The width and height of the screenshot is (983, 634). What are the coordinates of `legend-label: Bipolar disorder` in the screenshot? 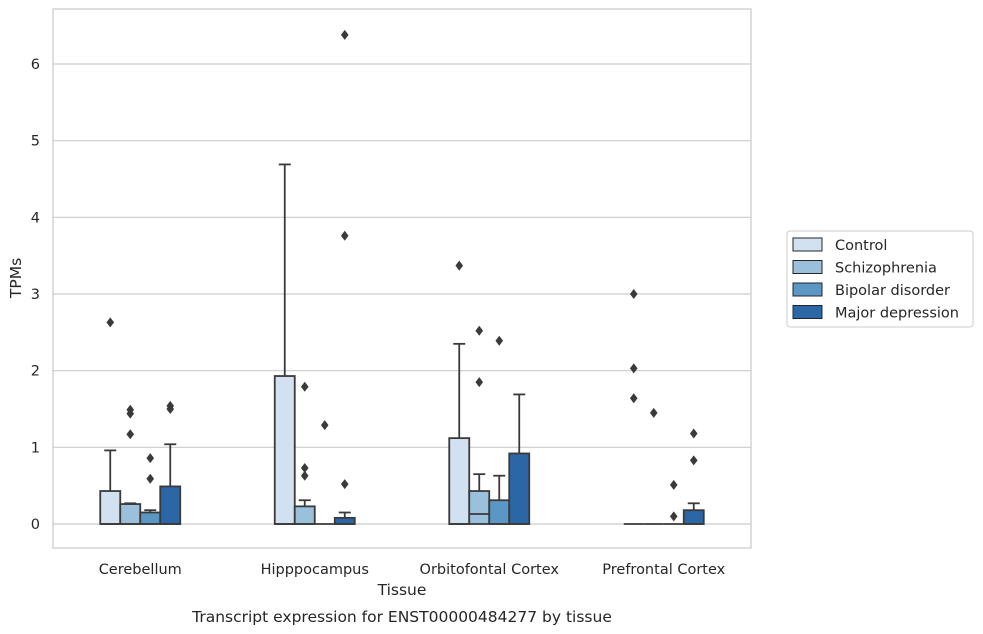 It's located at (892, 291).